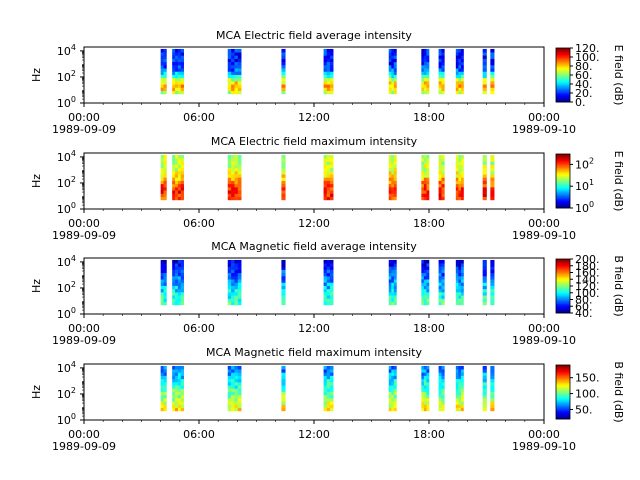 The image size is (640, 480). What do you see at coordinates (64, 209) in the screenshot?
I see `y-tick-base: 10` at bounding box center [64, 209].